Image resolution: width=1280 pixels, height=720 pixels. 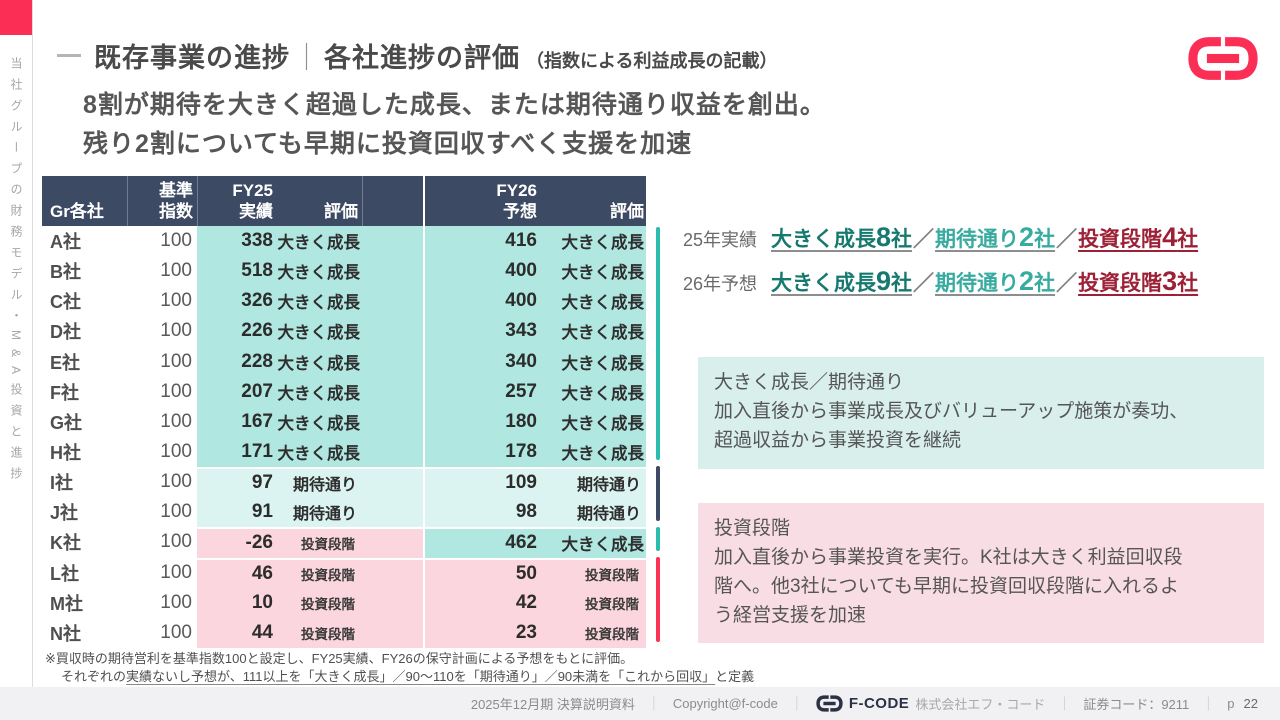 What do you see at coordinates (77, 211) in the screenshot?
I see `header-company: Gr各社` at bounding box center [77, 211].